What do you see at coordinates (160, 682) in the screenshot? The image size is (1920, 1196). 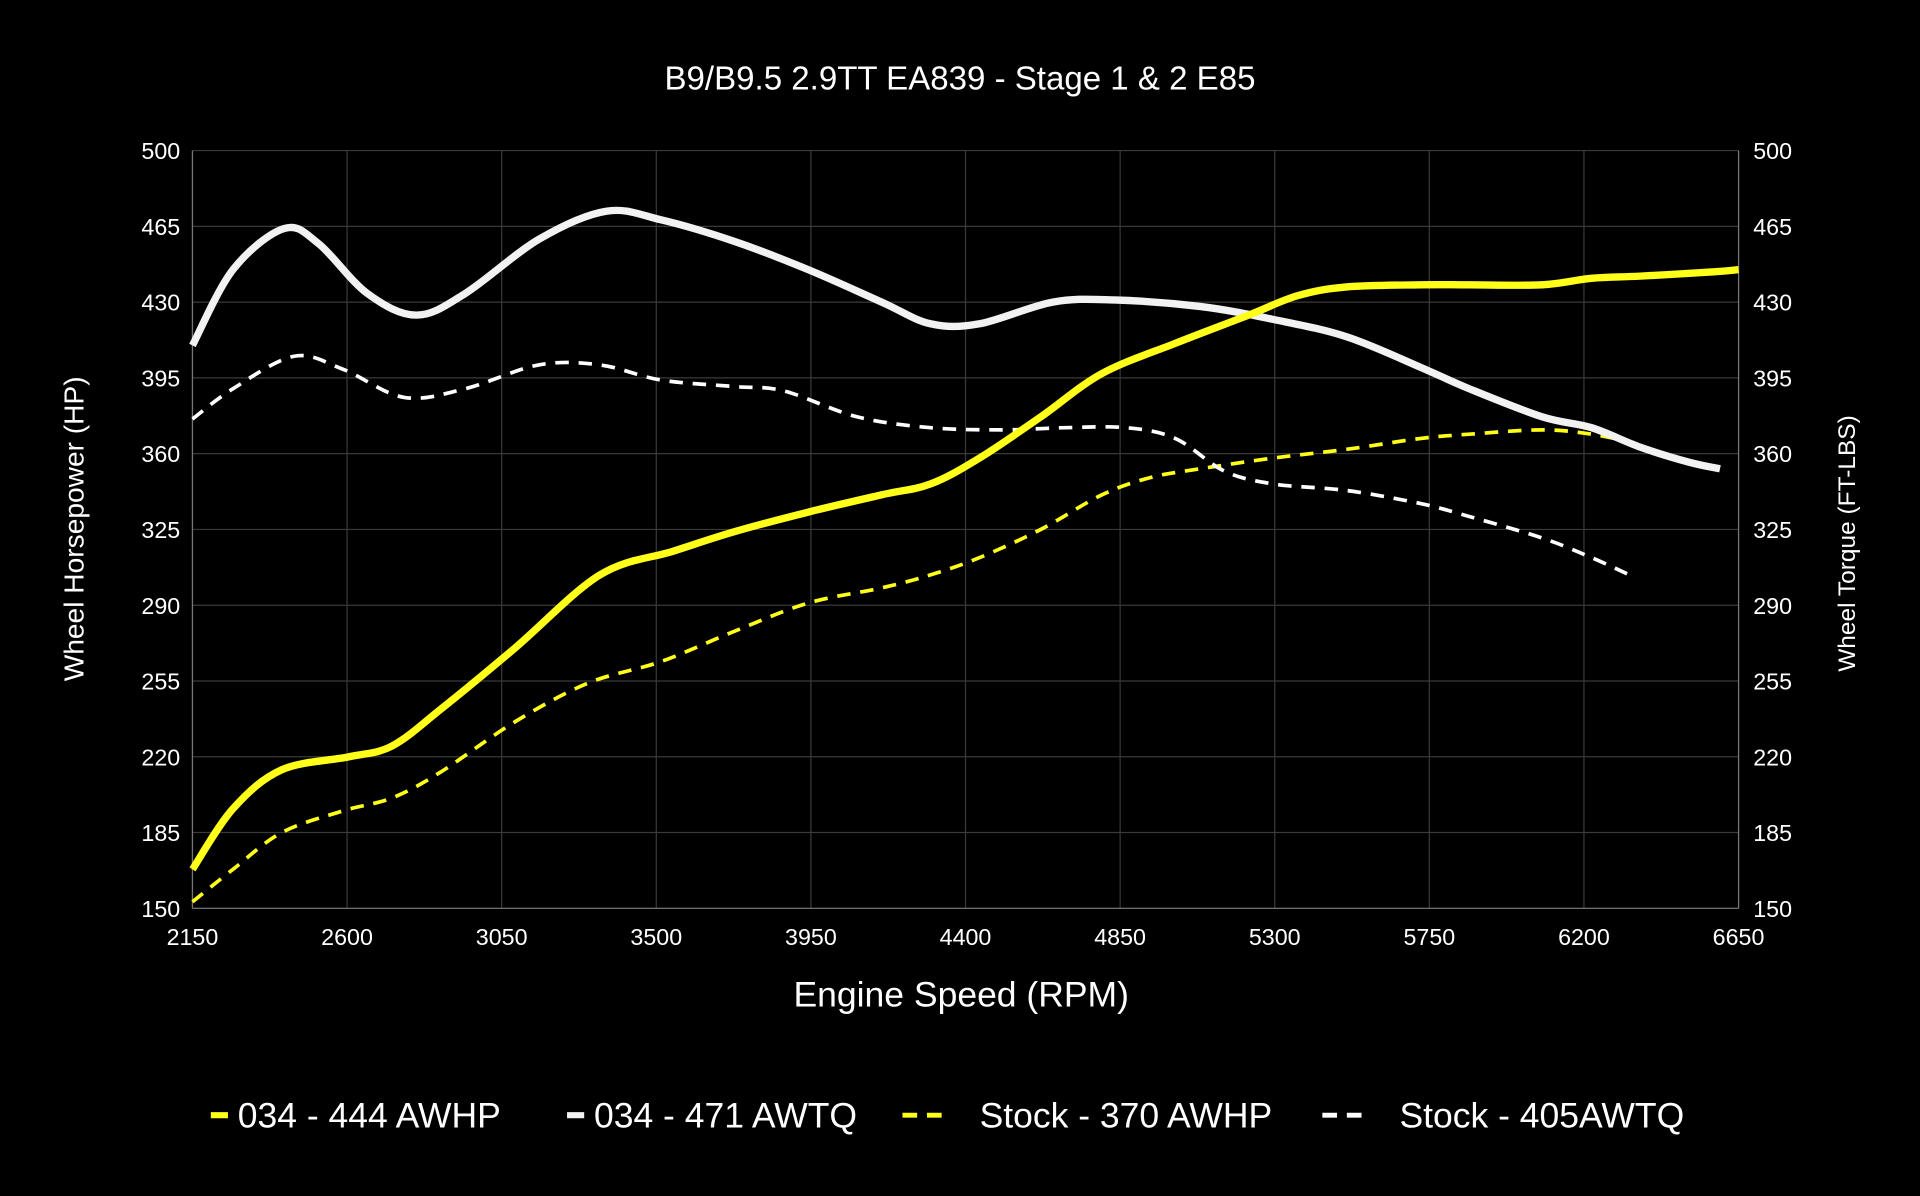 I see `y-tick-label: 255` at bounding box center [160, 682].